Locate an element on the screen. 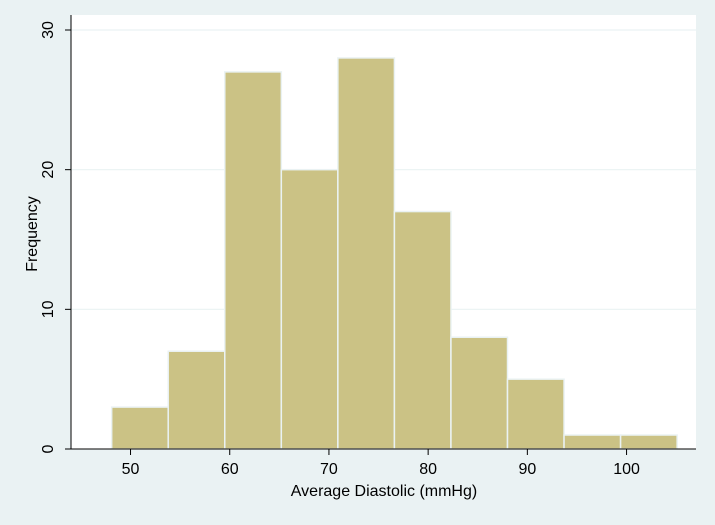 This screenshot has height=525, width=715. y-axis-ticks: 0 10 20 30 is located at coordinates (55, 237).